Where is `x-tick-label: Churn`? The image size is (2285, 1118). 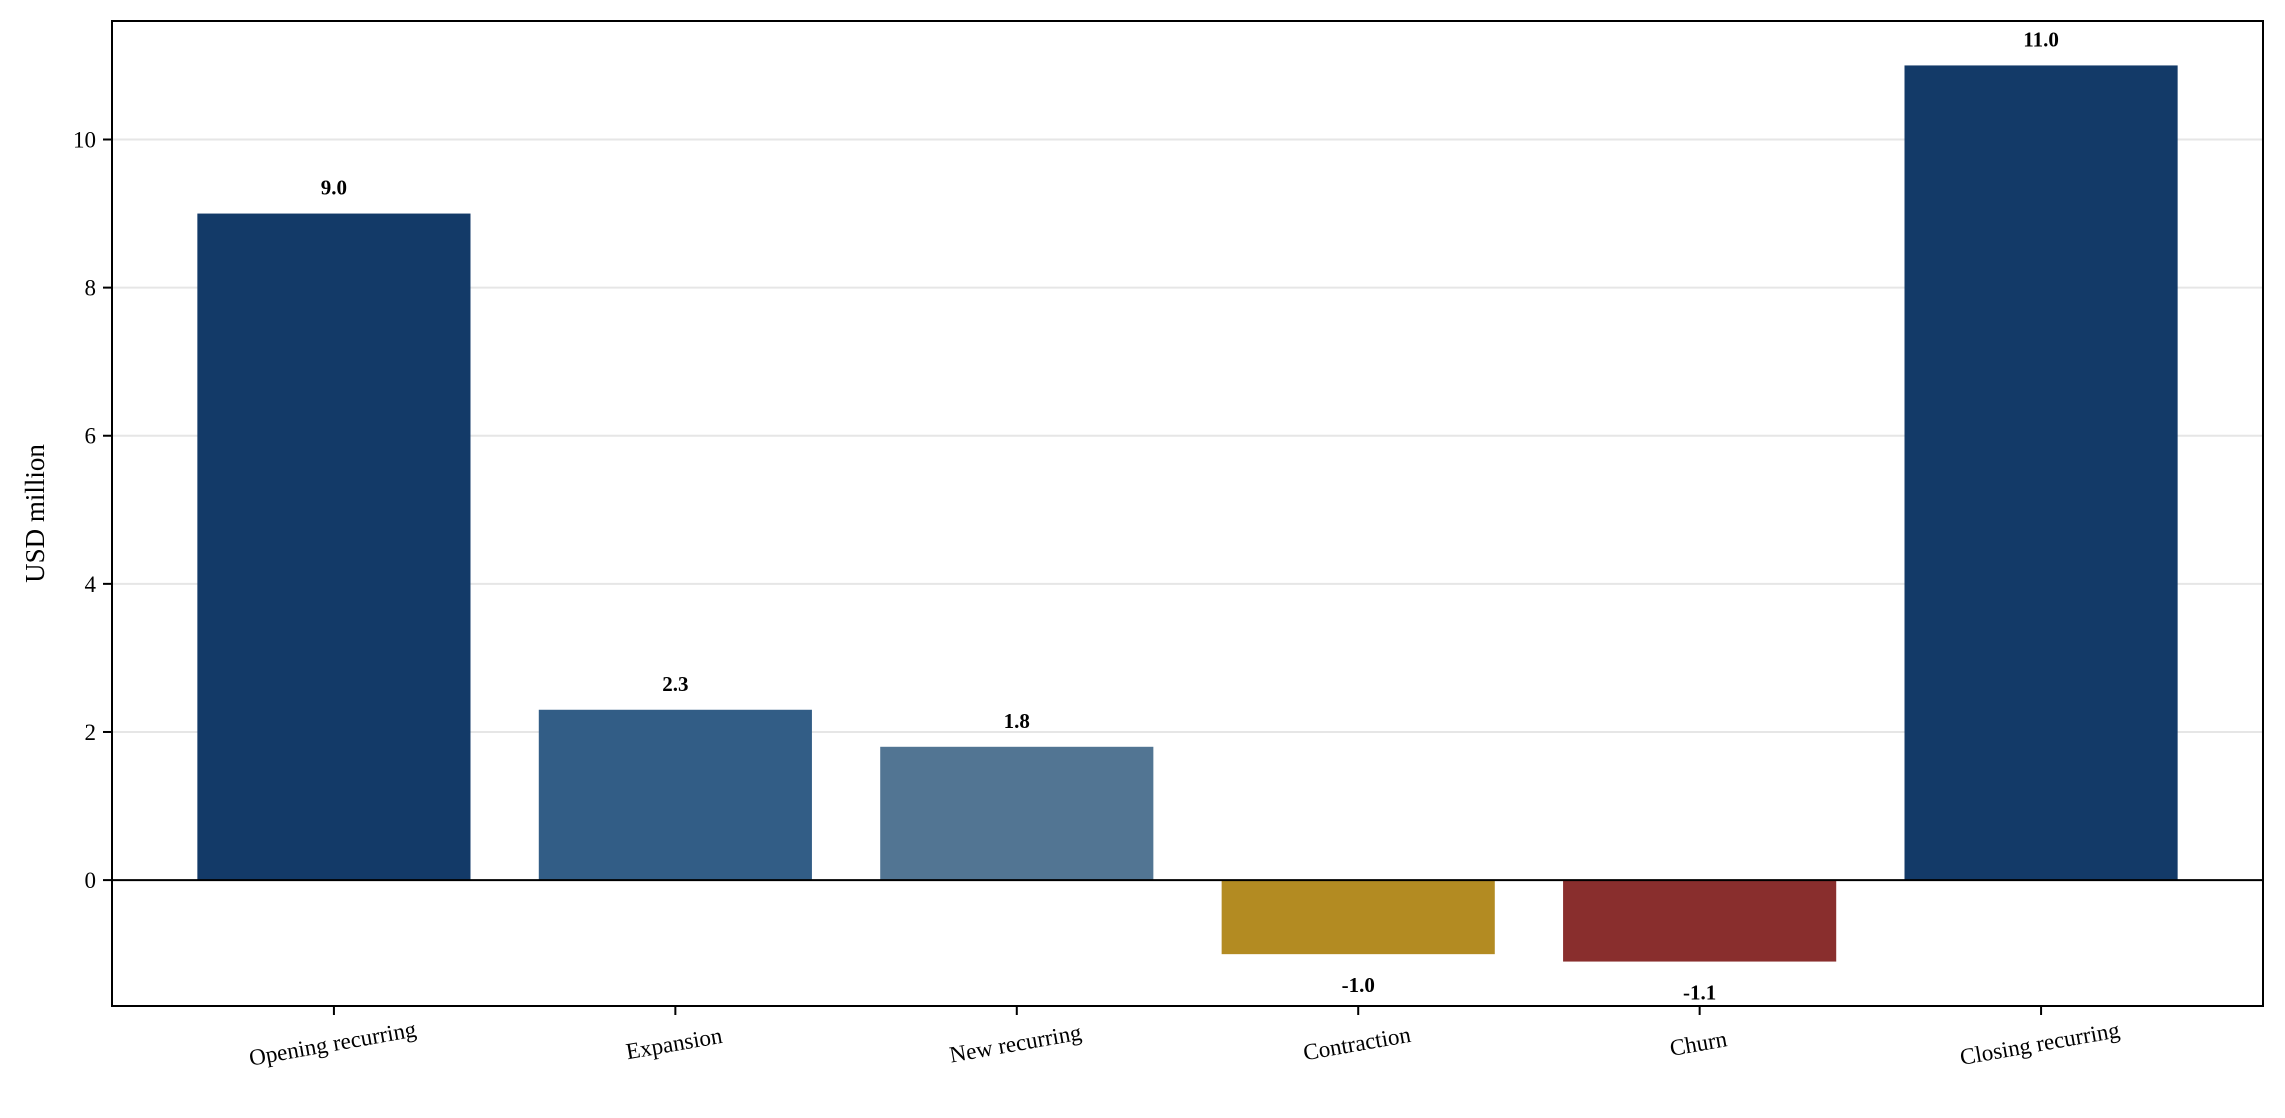 x-tick-label: Churn is located at coordinates (1698, 1043).